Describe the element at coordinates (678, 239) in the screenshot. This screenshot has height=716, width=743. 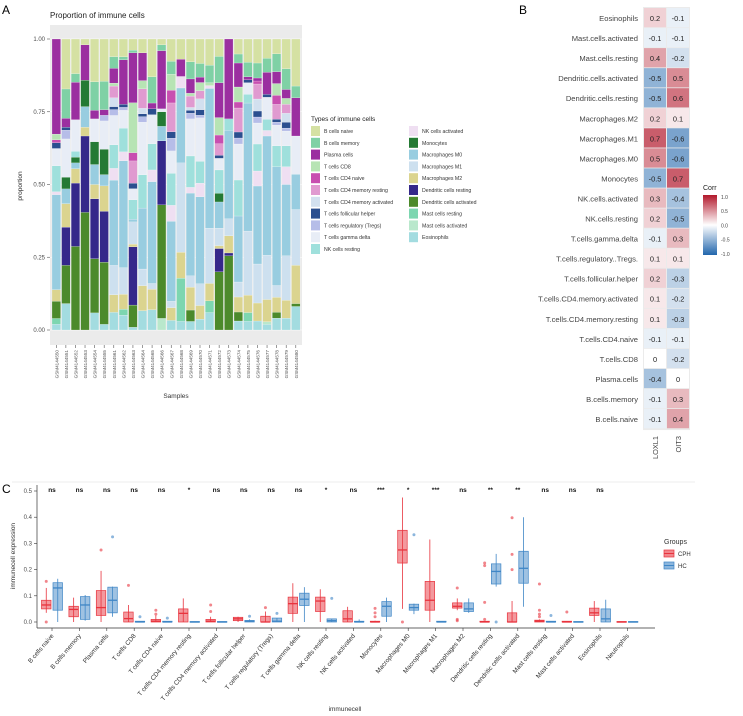
I see `cell-value: 0.3` at that location.